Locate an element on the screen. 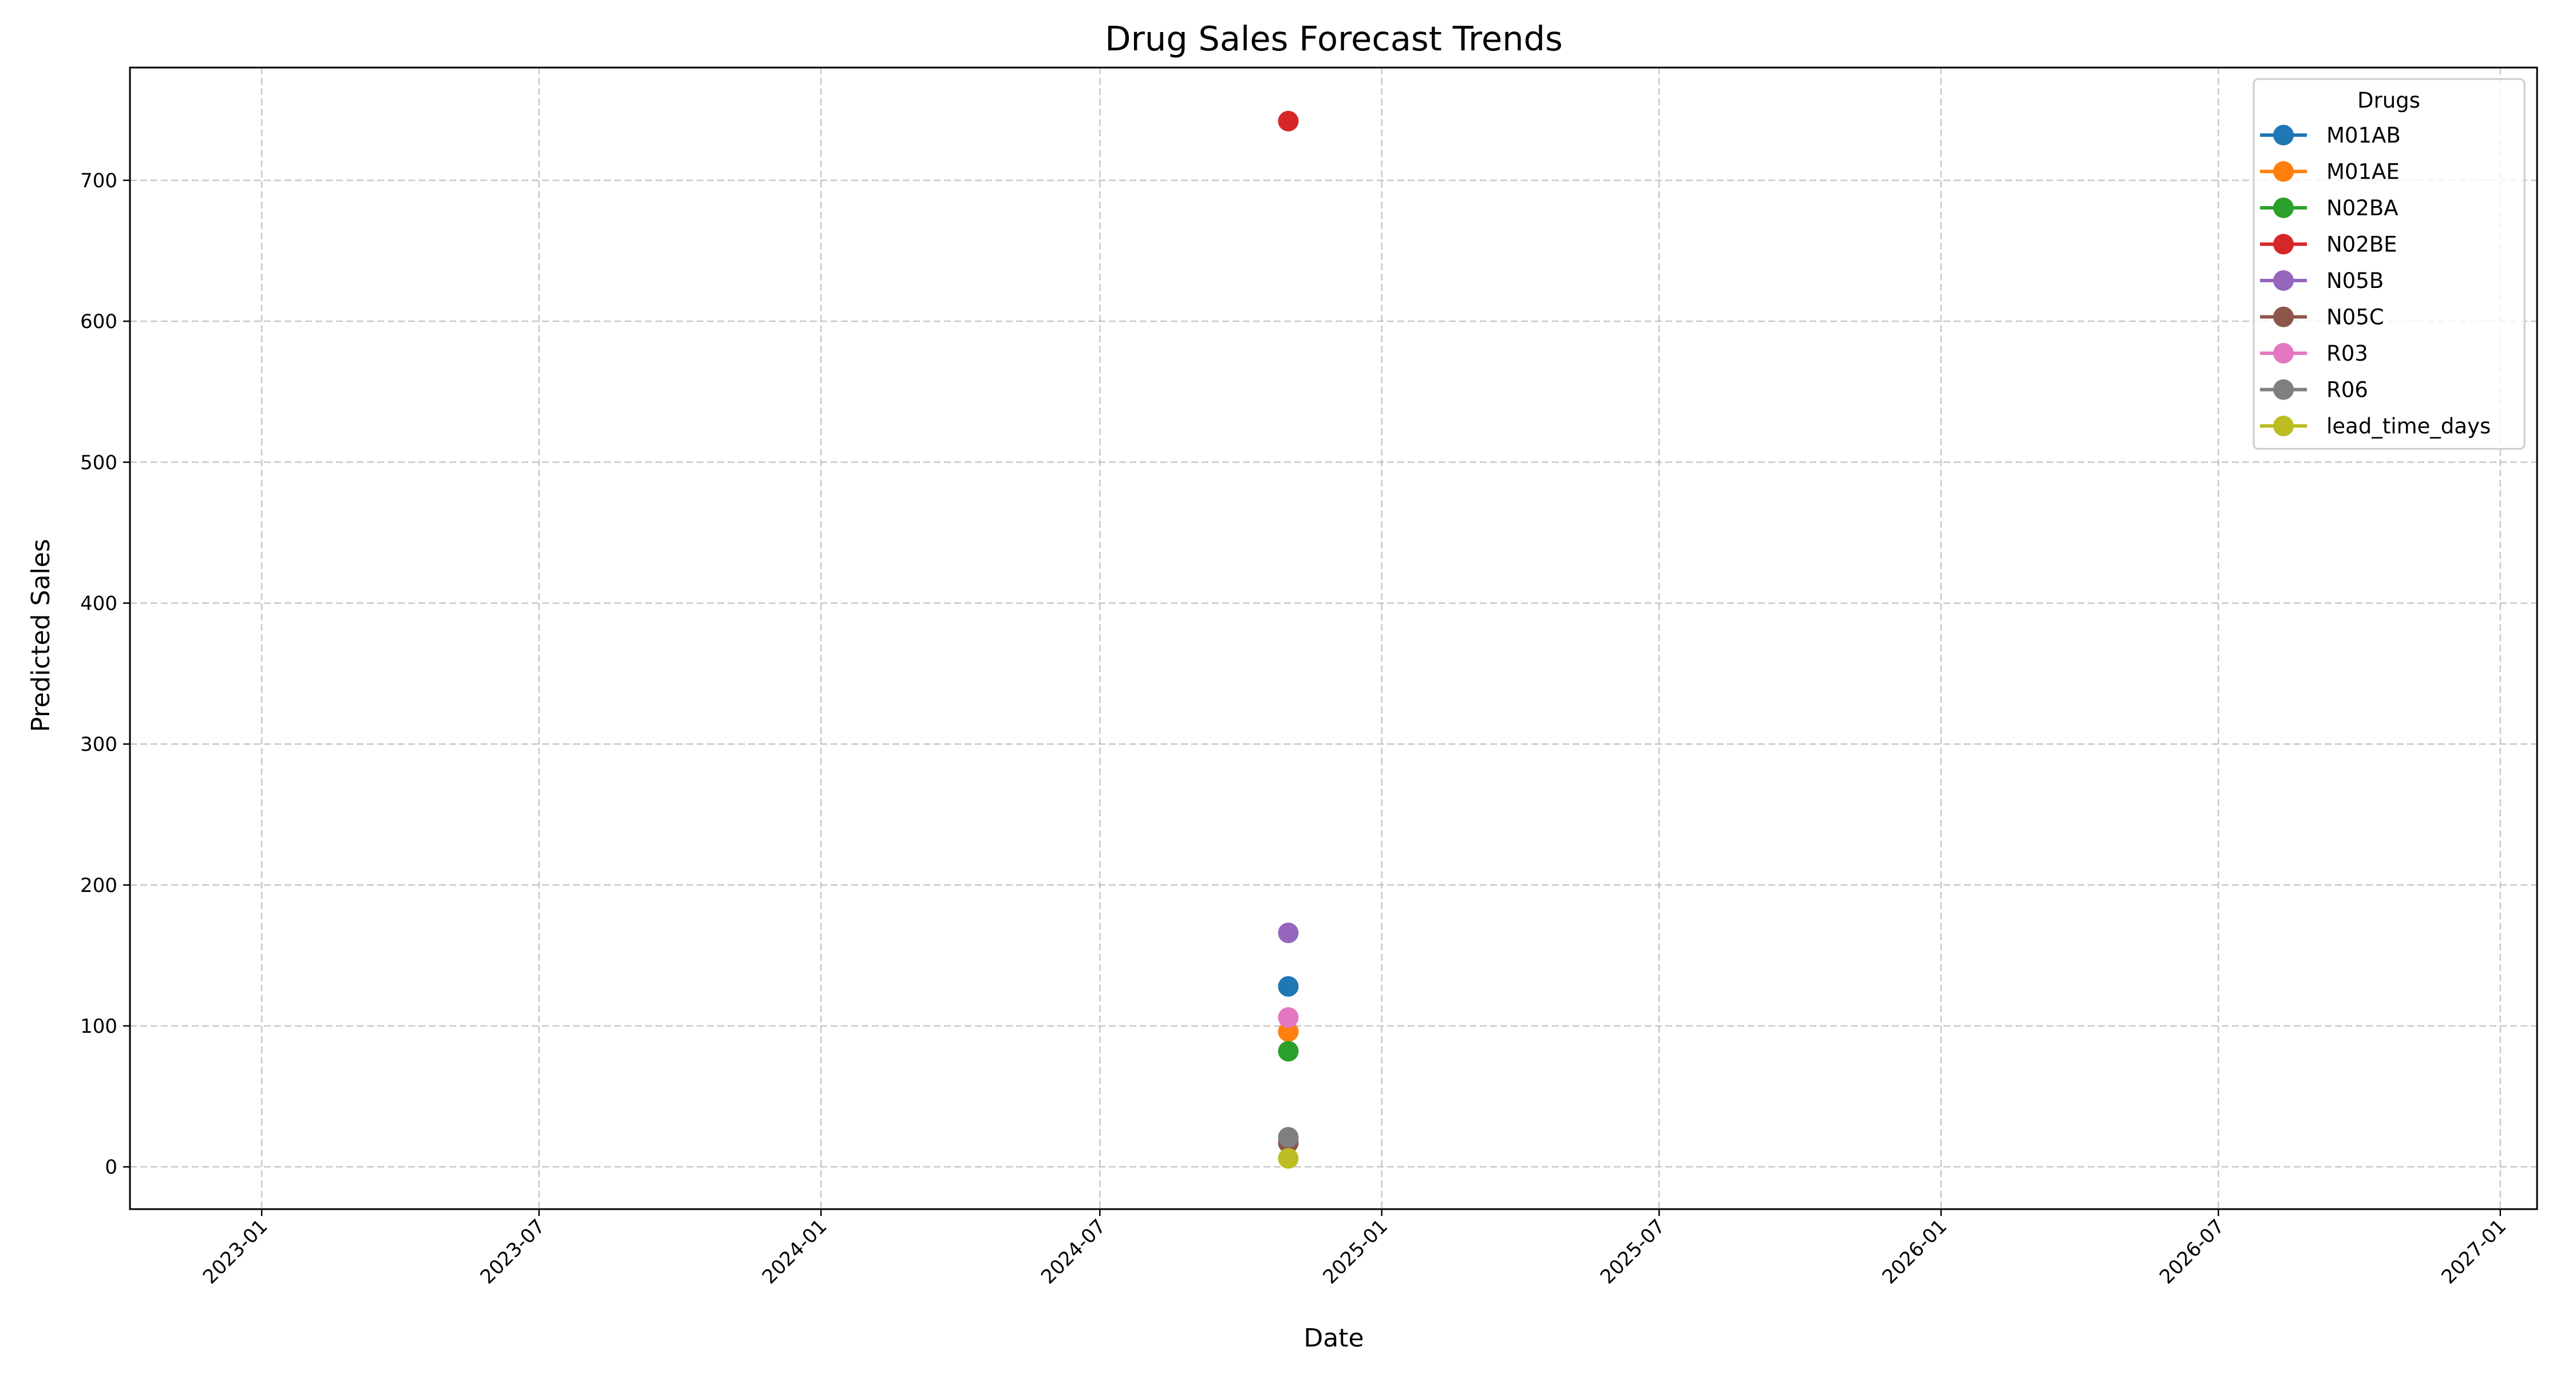 This screenshot has width=2576, height=1374. series-R03 is located at coordinates (1288, 1018).